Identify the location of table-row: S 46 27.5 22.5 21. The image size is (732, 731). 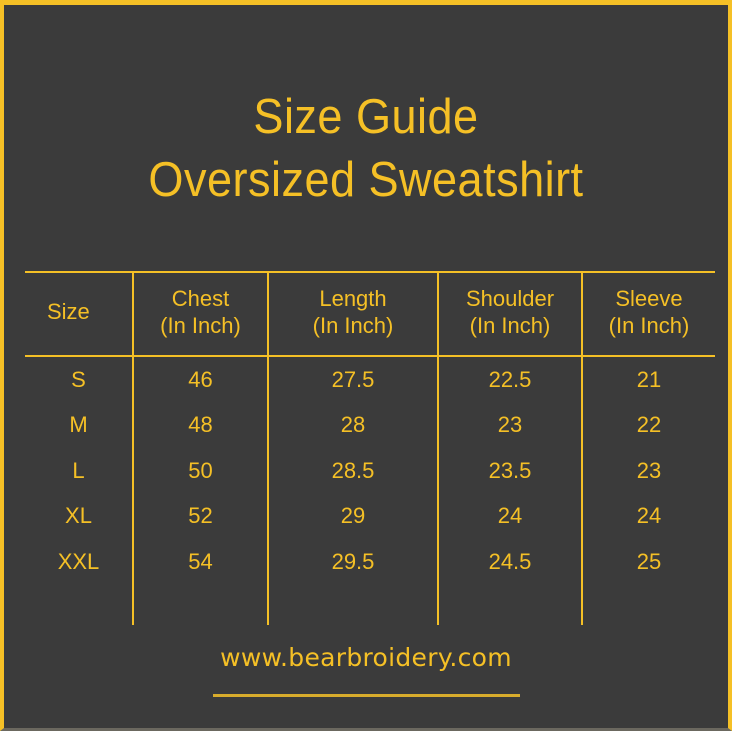
(370, 379).